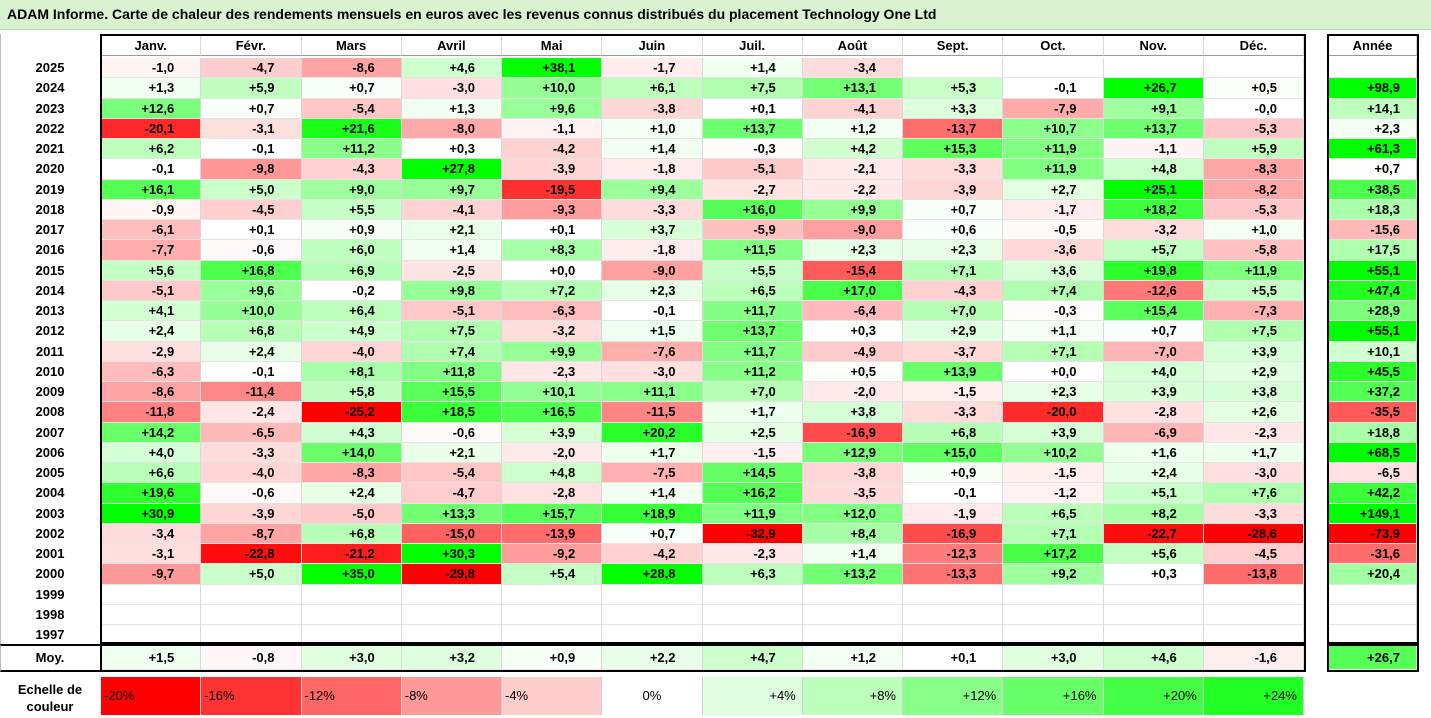  Describe the element at coordinates (151, 128) in the screenshot. I see `heatmap-cell: -20,1` at that location.